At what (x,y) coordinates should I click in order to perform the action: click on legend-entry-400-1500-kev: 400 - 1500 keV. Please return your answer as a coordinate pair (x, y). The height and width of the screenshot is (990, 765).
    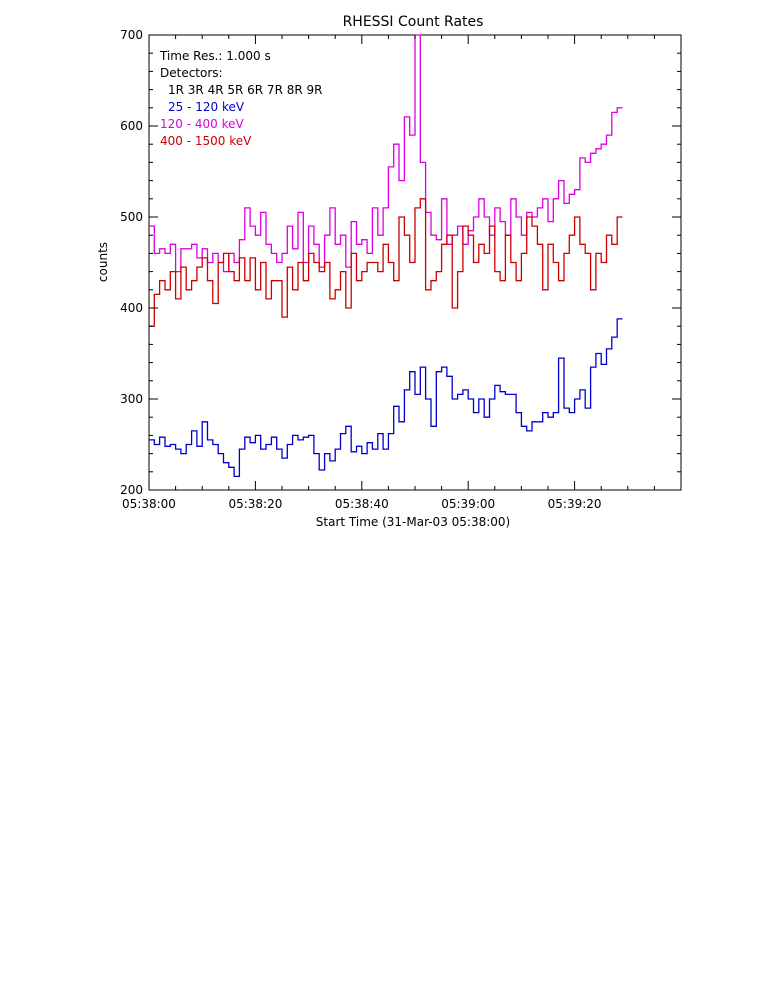
    Looking at the image, I should click on (206, 141).